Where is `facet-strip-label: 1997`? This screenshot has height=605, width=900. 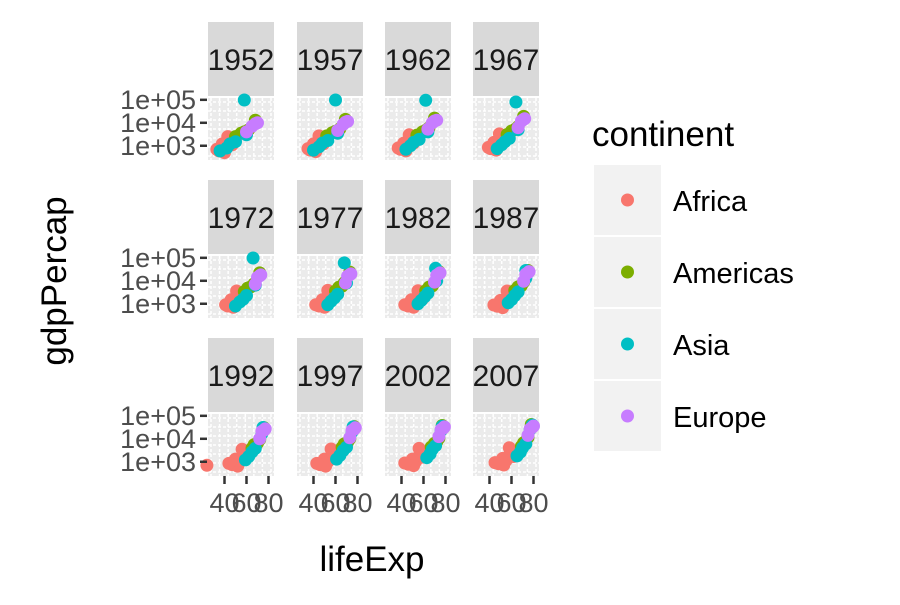
facet-strip-label: 1997 is located at coordinates (330, 376).